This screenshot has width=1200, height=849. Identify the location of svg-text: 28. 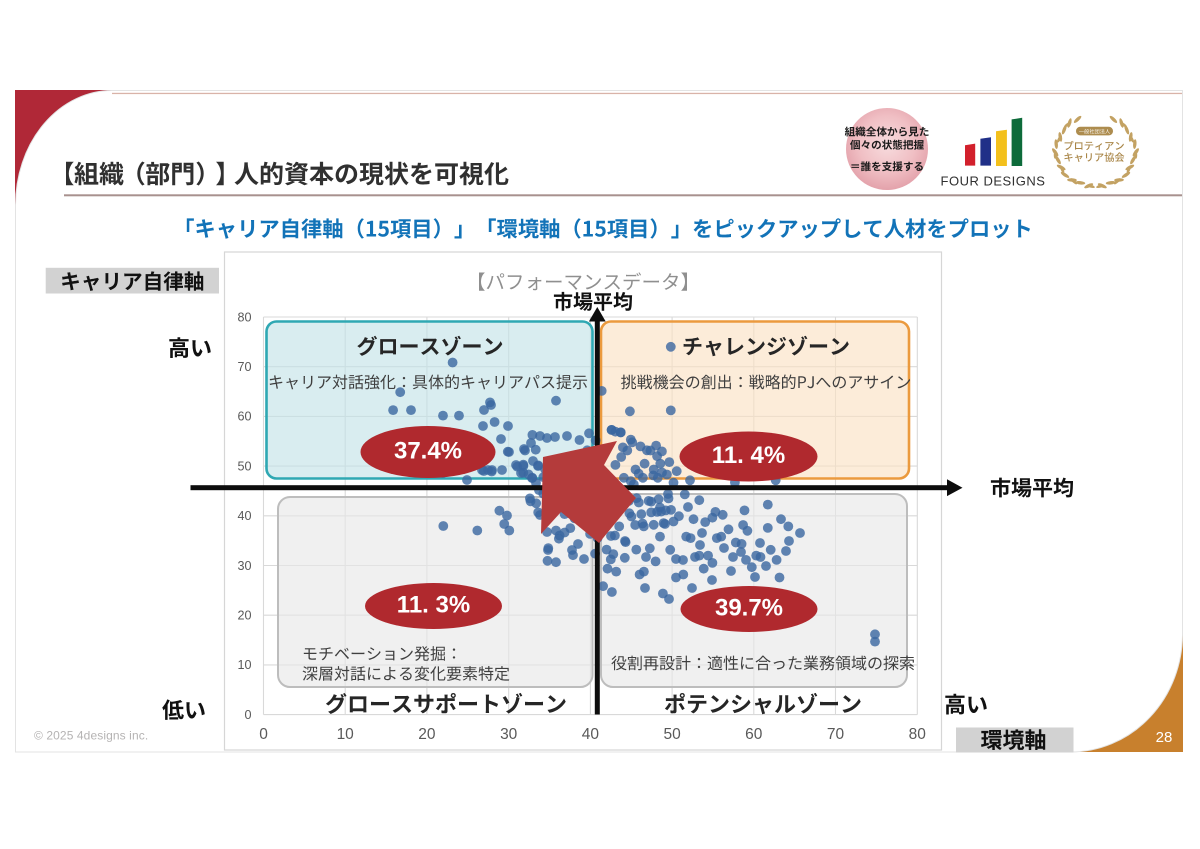
(1164, 737).